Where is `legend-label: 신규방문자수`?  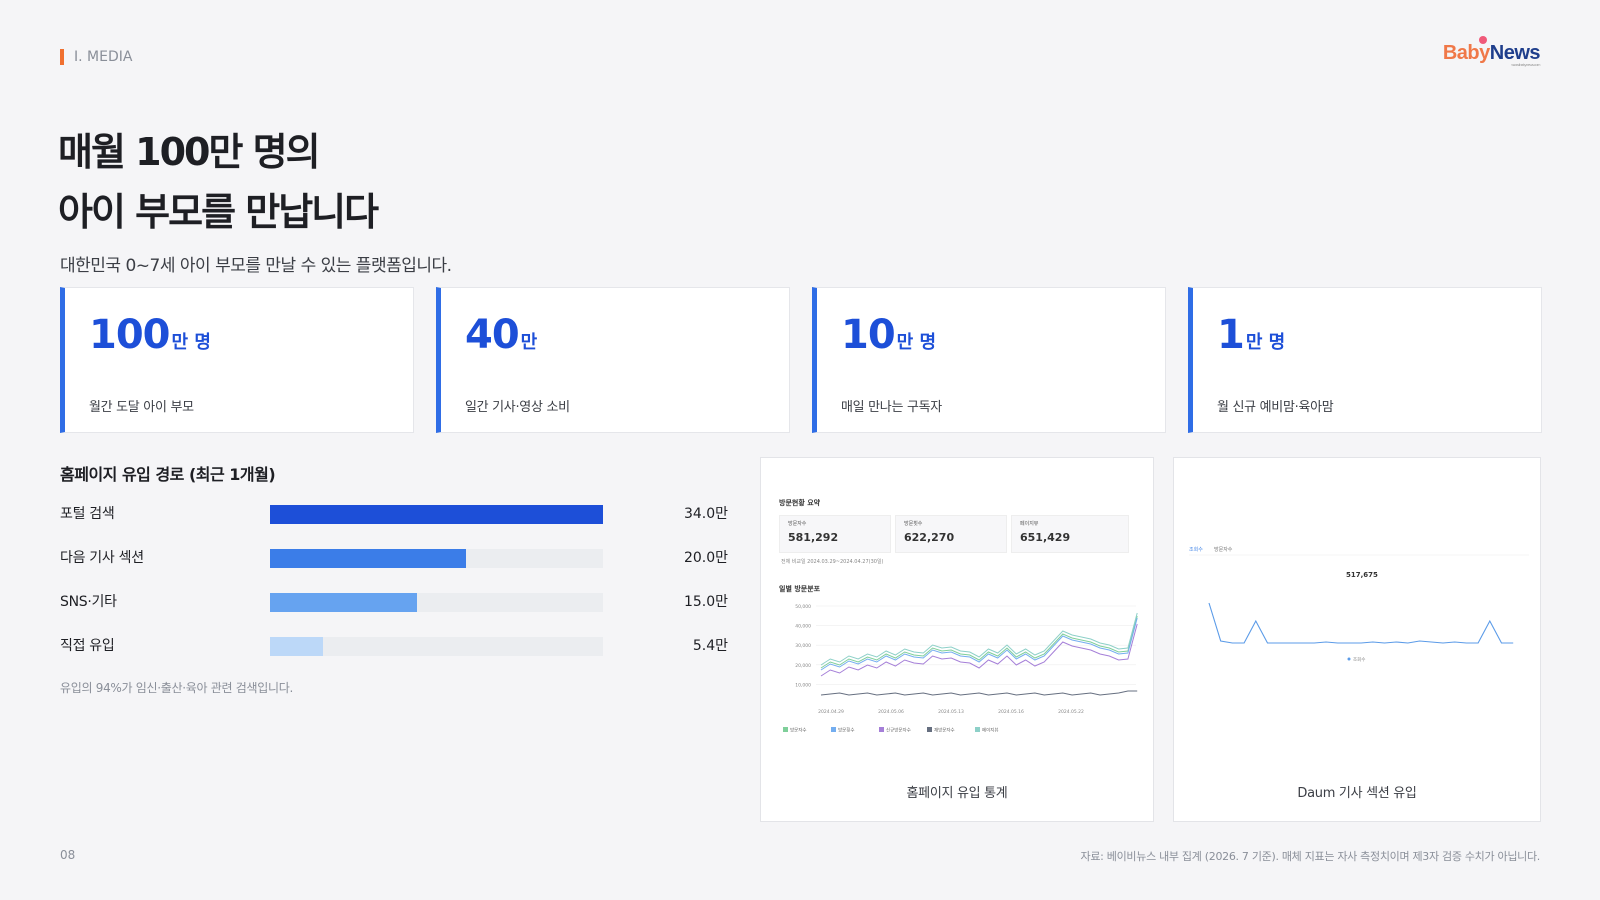
legend-label: 신규방문자수 is located at coordinates (898, 730).